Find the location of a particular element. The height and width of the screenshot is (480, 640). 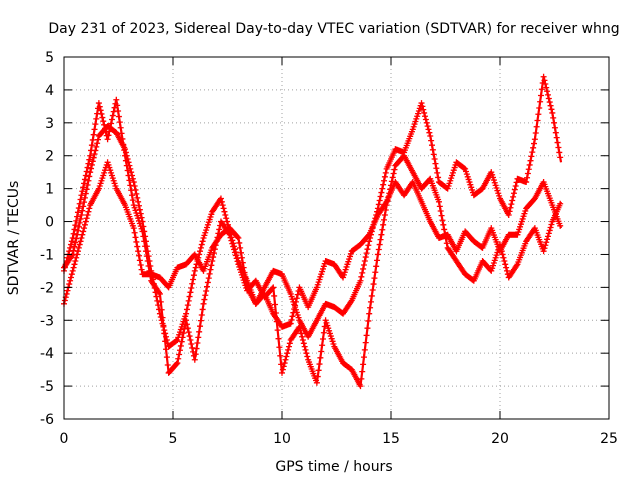

x-tick-label: 20 is located at coordinates (500, 439).